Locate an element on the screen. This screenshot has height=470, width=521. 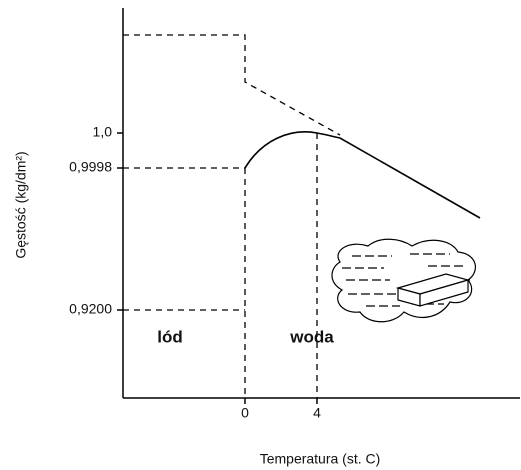
ice-illustration is located at coordinates (403, 280).